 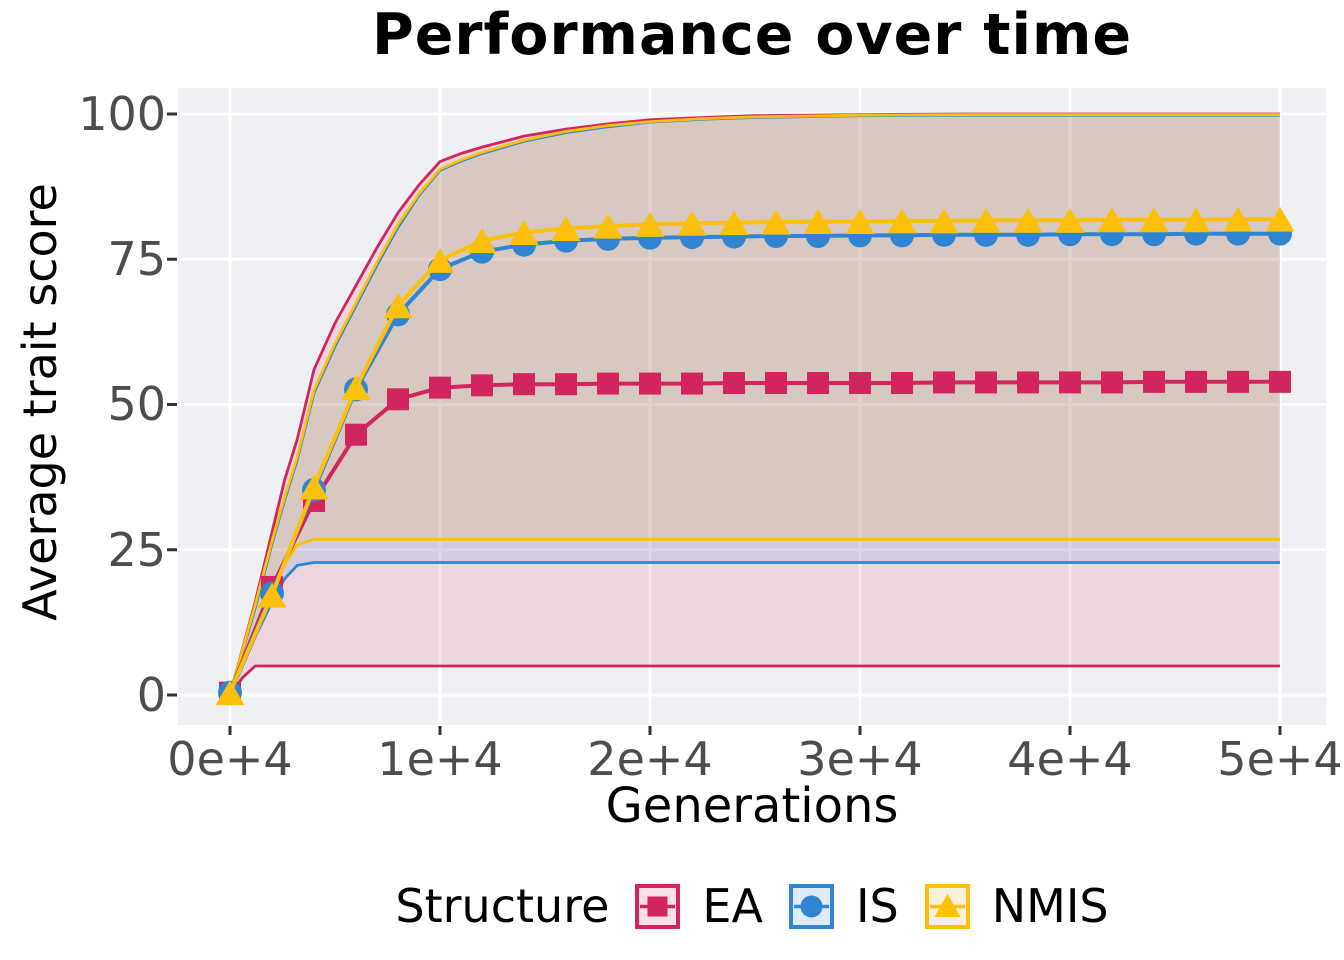 What do you see at coordinates (650, 759) in the screenshot?
I see `x-tick-label-2e4: 2e+4` at bounding box center [650, 759].